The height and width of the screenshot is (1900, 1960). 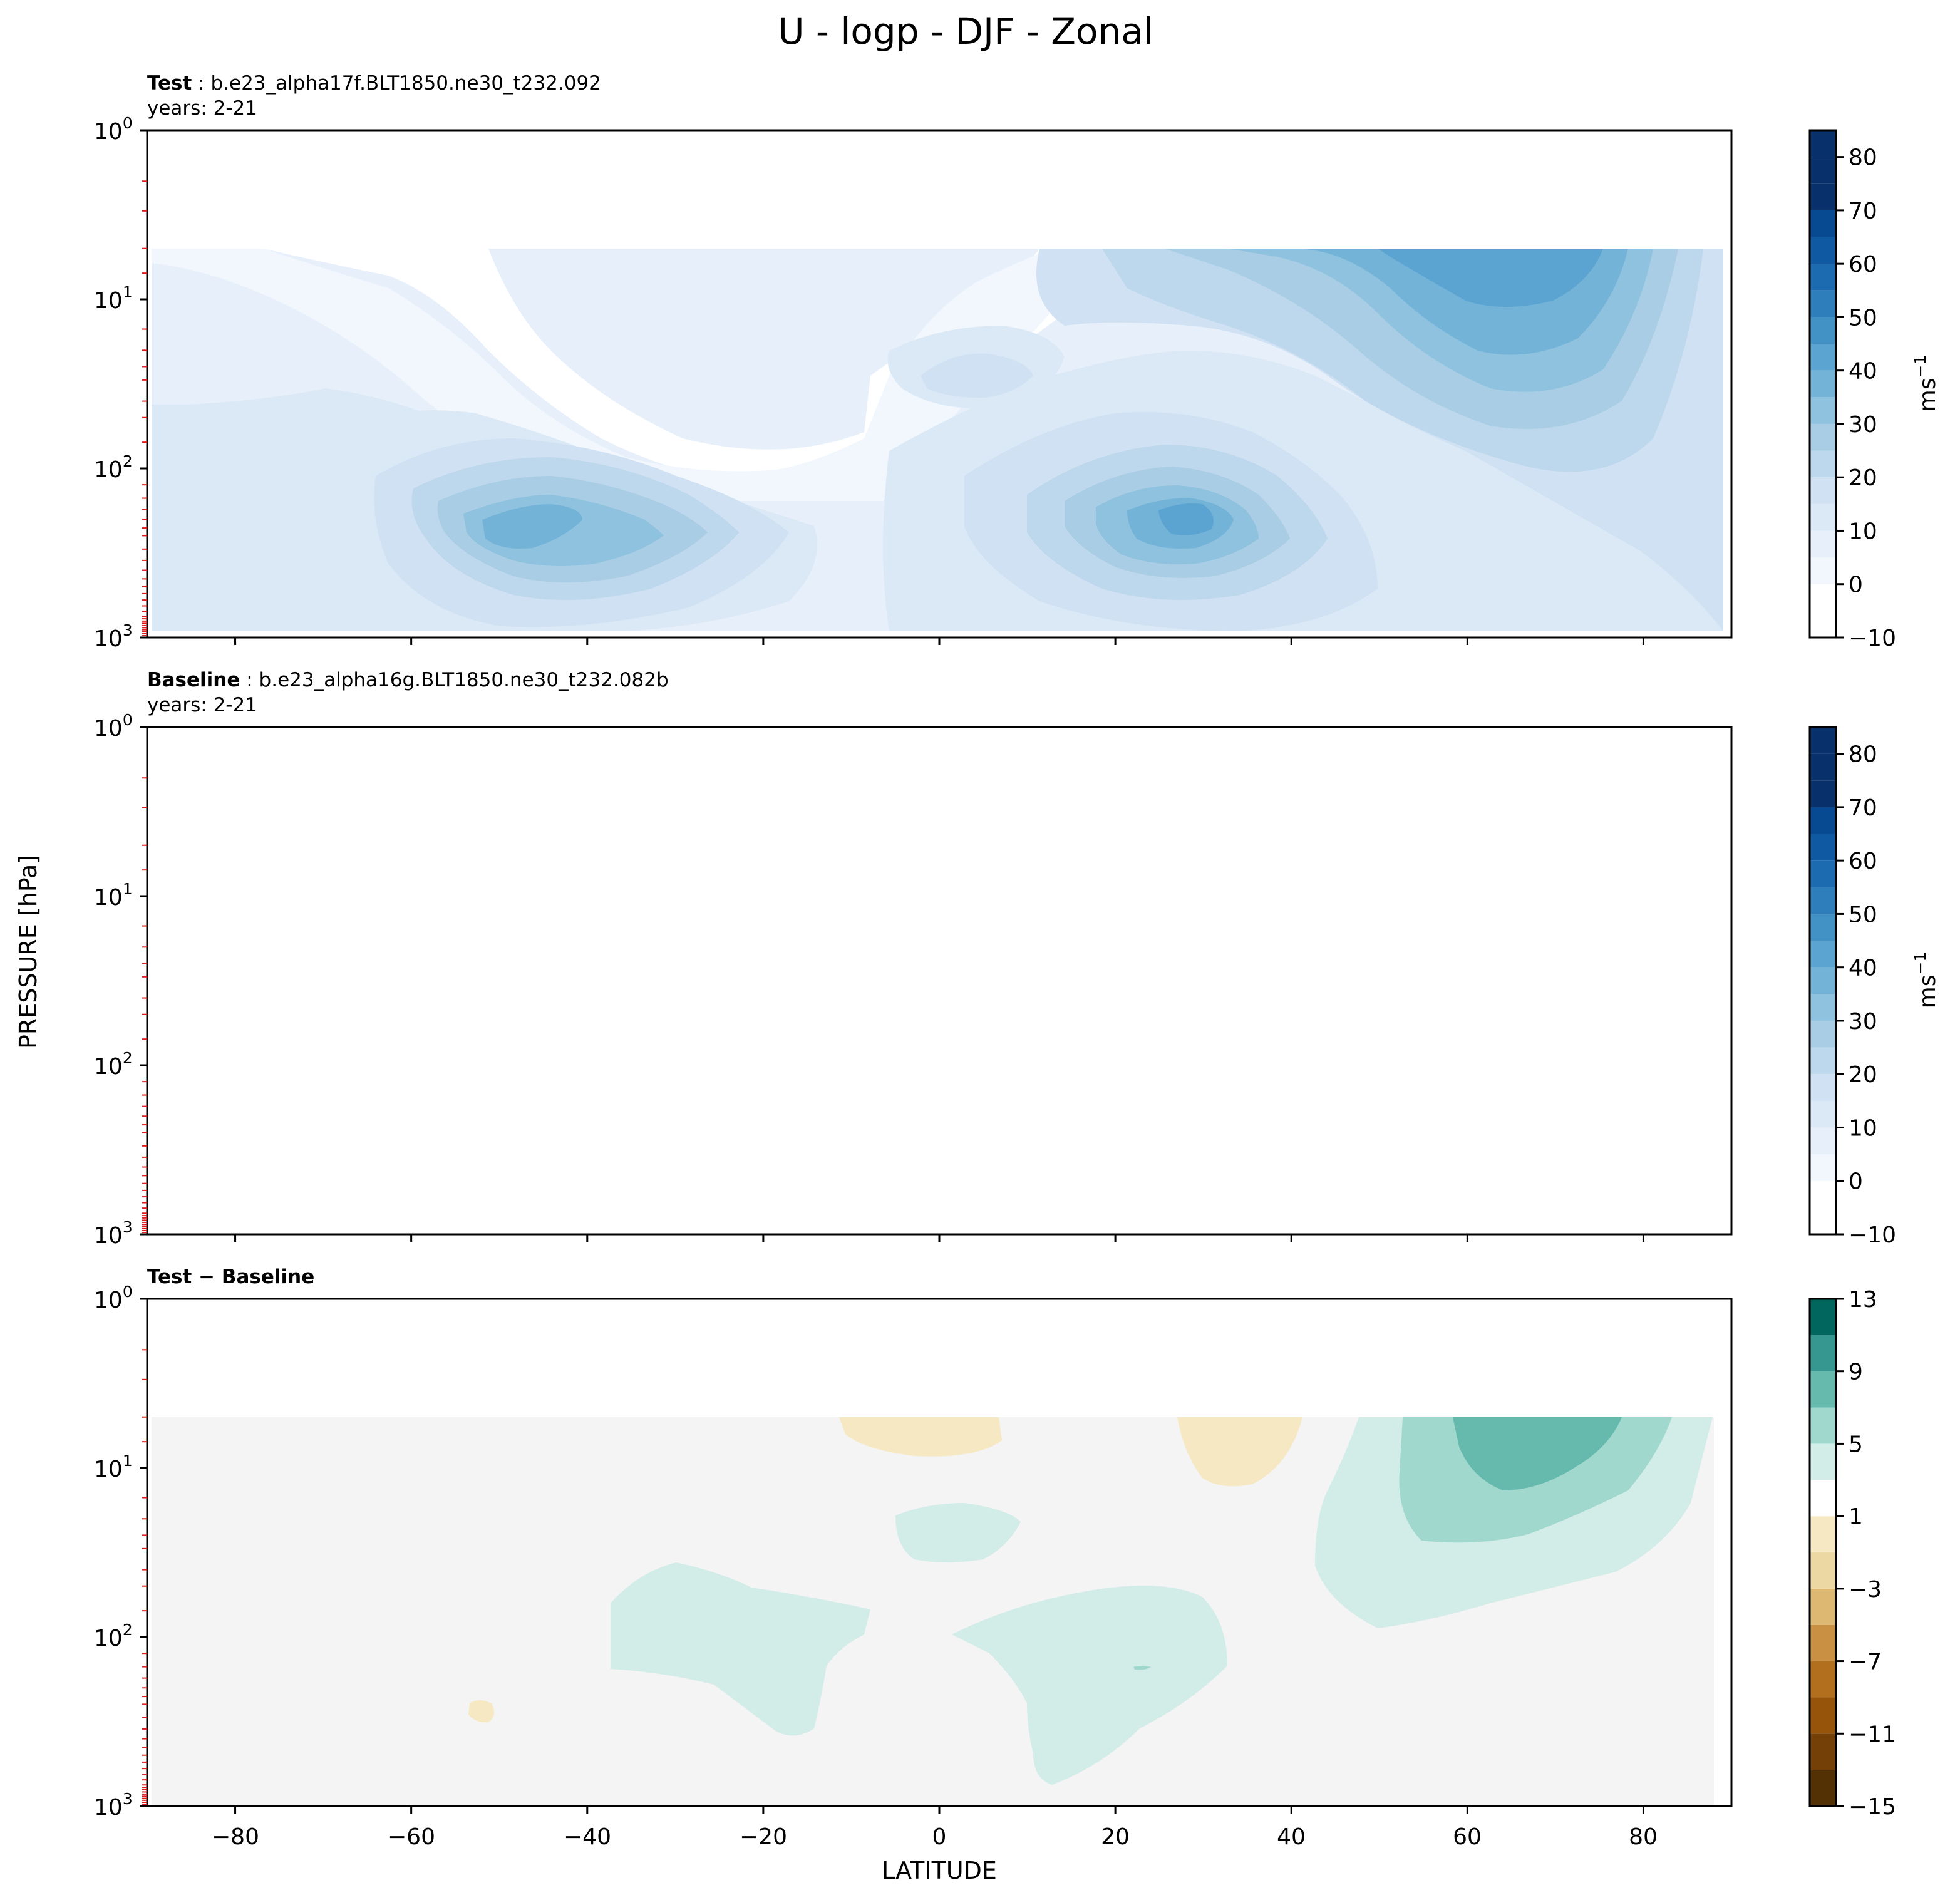 What do you see at coordinates (1856, 1444) in the screenshot?
I see `colorbar-tick-label: 5` at bounding box center [1856, 1444].